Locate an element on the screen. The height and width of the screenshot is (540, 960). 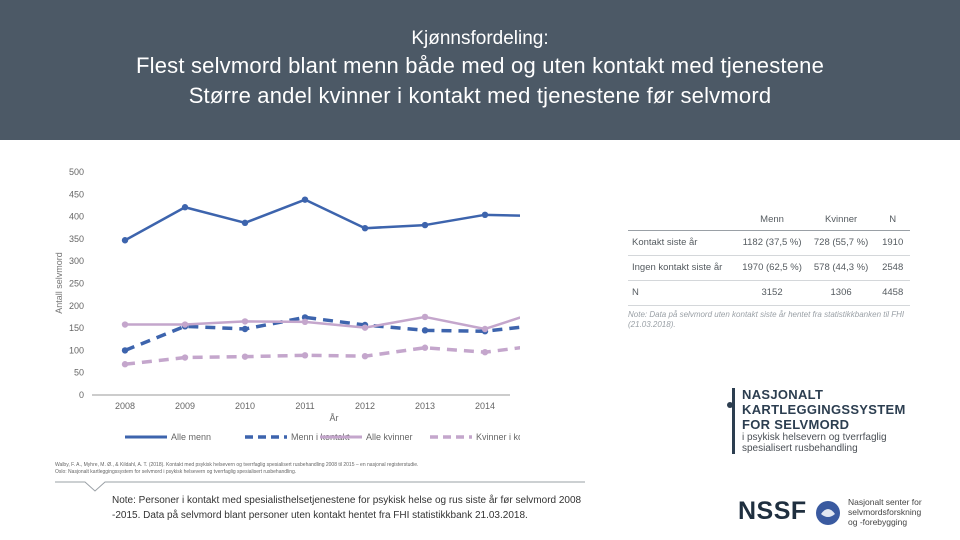
y-tick-label: 450 is located at coordinates (76, 194).